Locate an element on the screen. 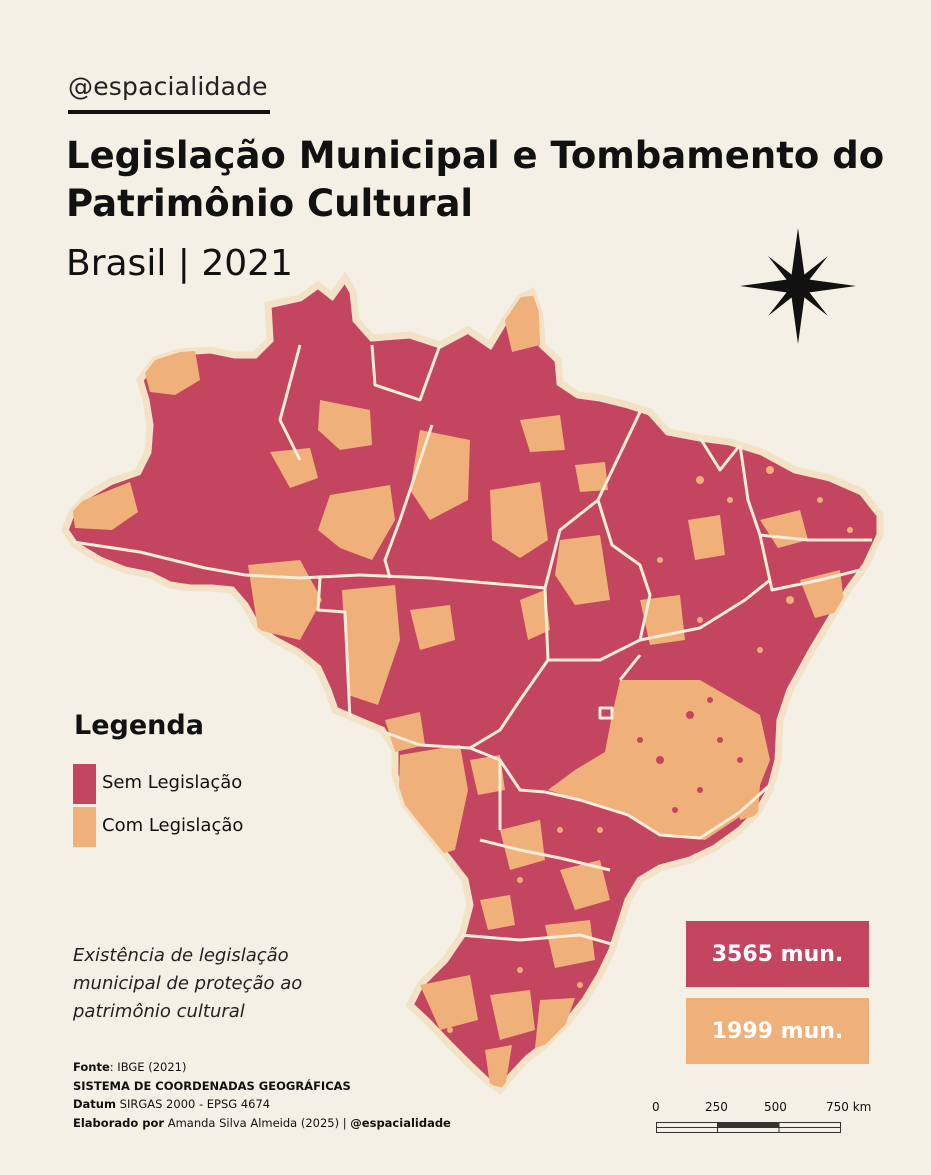  compass-rose-icon is located at coordinates (798, 286).